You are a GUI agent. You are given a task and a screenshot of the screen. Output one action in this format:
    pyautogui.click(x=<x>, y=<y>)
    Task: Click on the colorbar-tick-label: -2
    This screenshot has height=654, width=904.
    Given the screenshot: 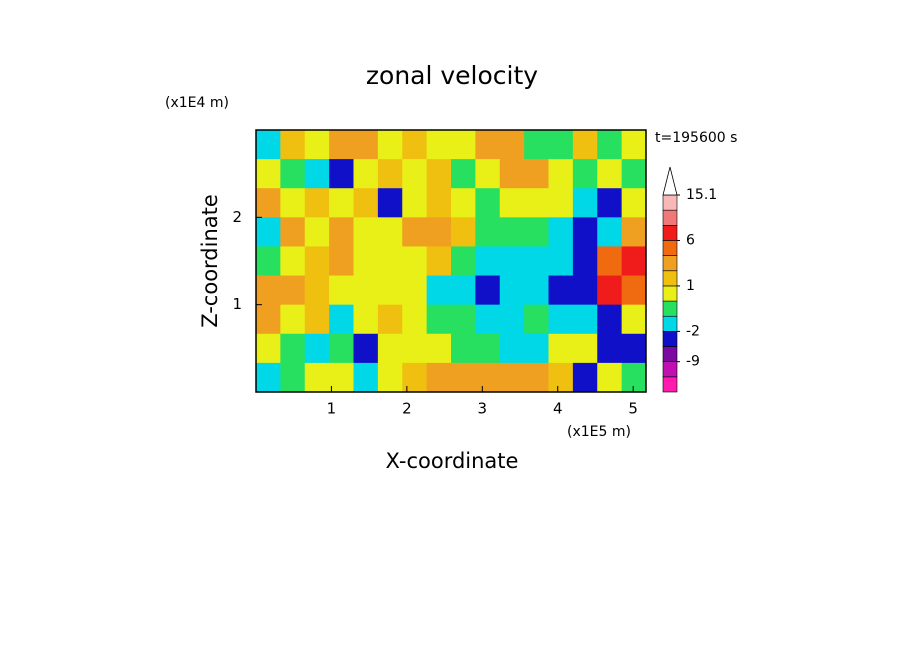 What is the action you would take?
    pyautogui.click(x=693, y=331)
    